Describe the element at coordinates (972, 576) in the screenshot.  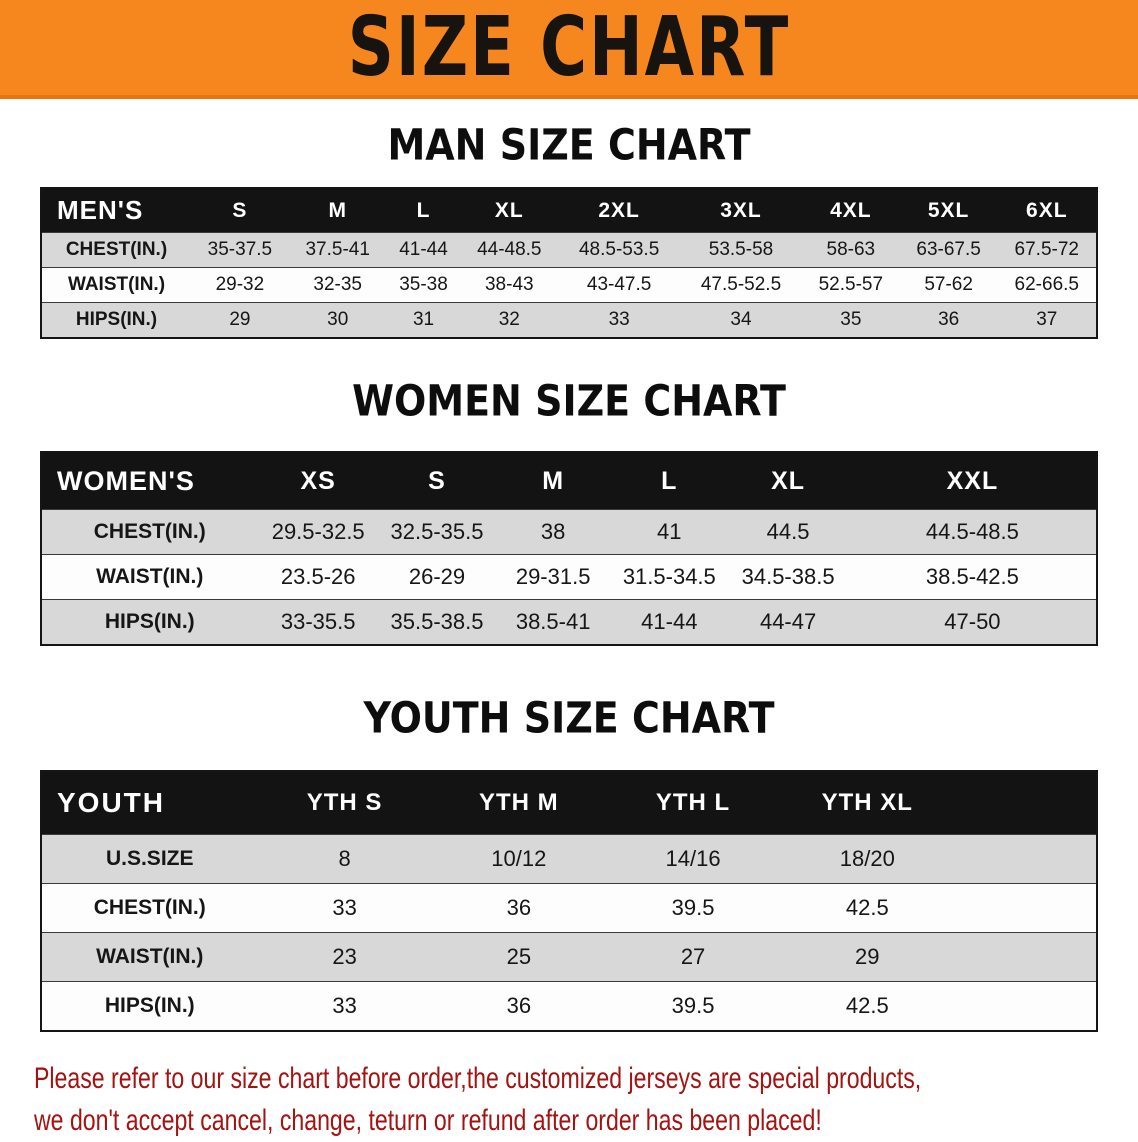
I see `cell: 38.5-42.5` at that location.